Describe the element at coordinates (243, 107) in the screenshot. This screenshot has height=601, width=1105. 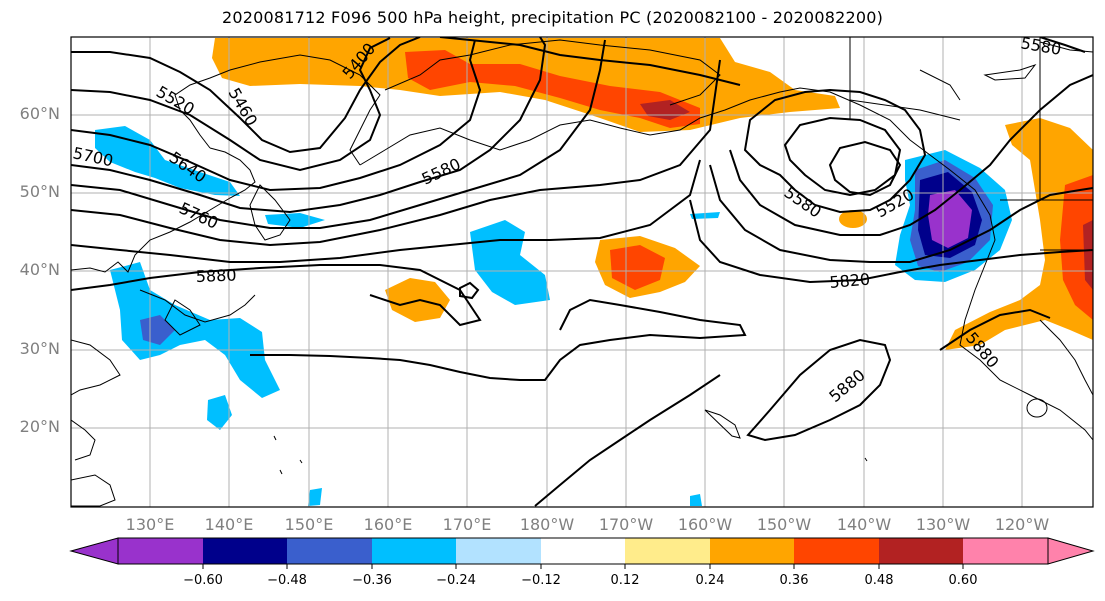
I see `contour-label: 5460` at that location.